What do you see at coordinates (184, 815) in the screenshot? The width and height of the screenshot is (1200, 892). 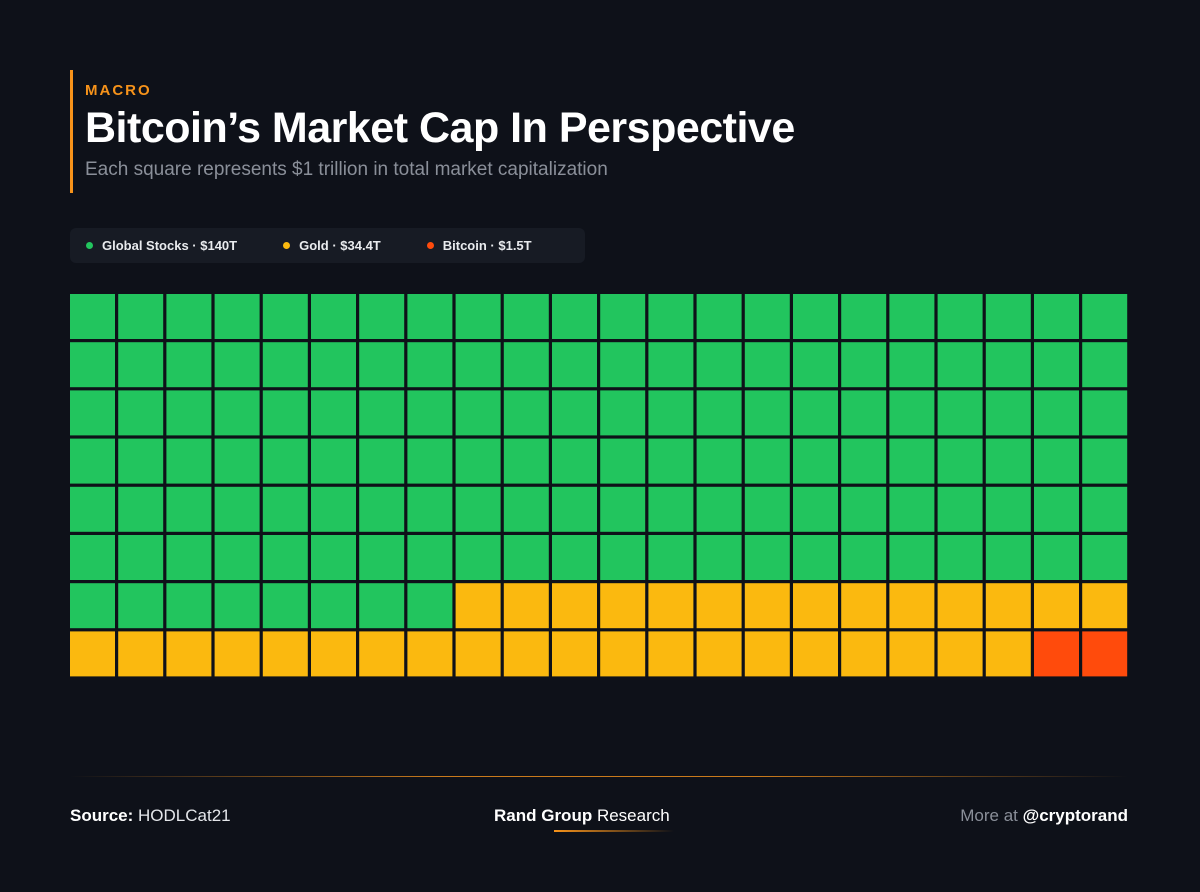 I see `source-value: HODLCat21` at bounding box center [184, 815].